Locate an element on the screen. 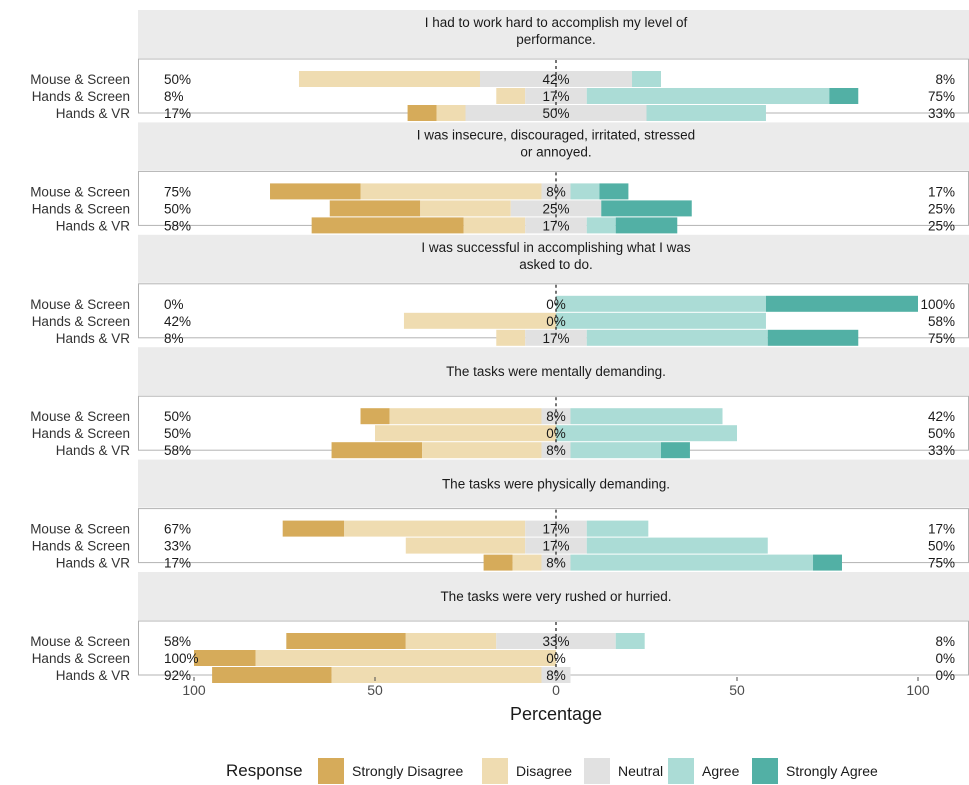 This screenshot has width=969, height=785. center-percent-label: 50% is located at coordinates (555, 113).